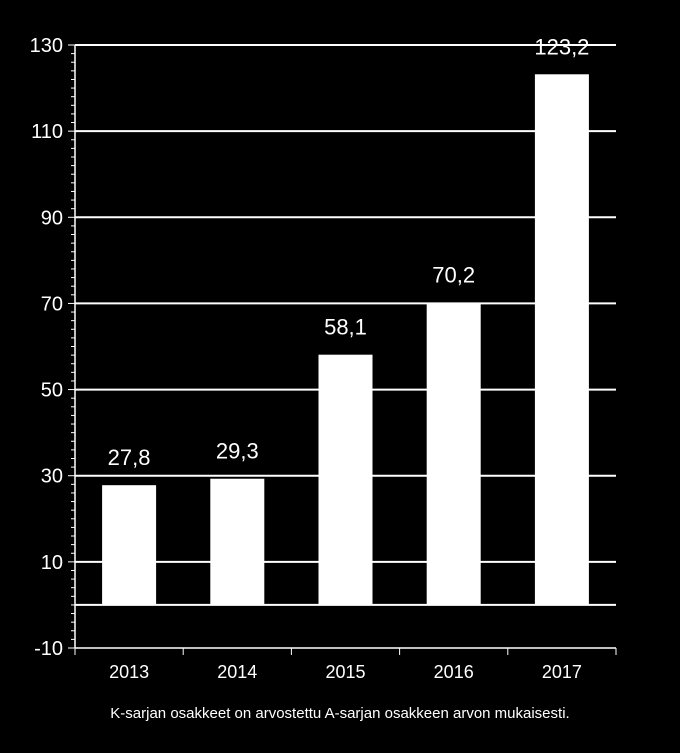 This screenshot has height=753, width=680. What do you see at coordinates (47, 132) in the screenshot?
I see `y-tick-label: 110` at bounding box center [47, 132].